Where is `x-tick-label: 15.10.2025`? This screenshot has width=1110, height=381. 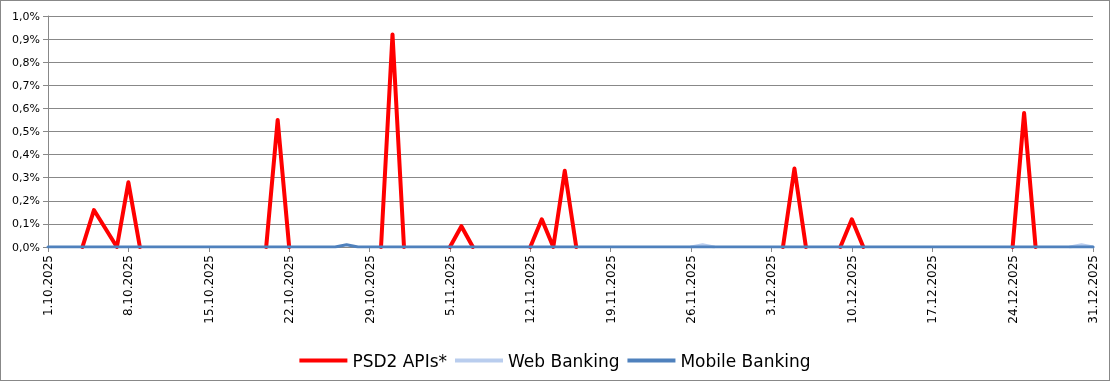
x-tick-label: 15.10.2025 is located at coordinates (208, 289).